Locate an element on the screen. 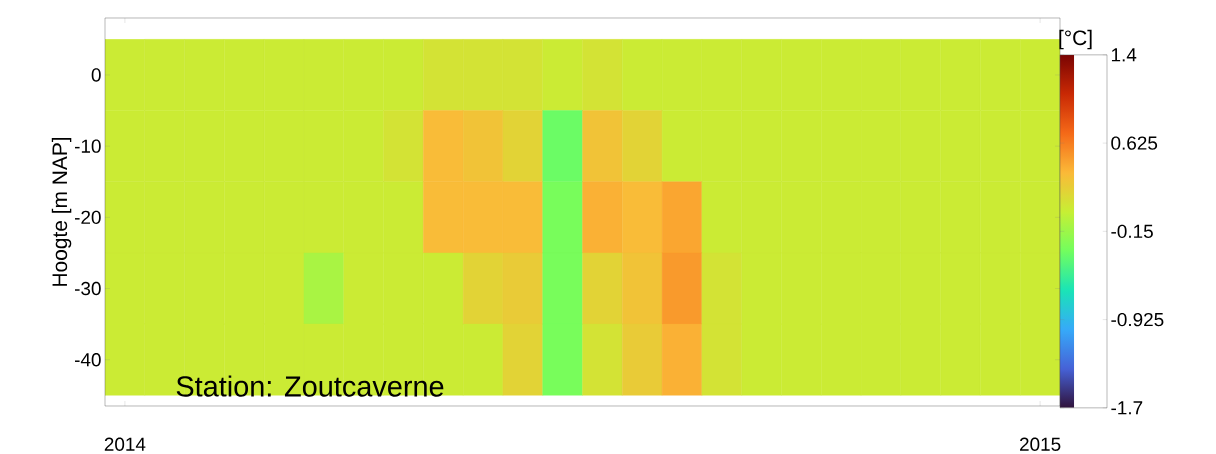 Image resolution: width=1216 pixels, height=454 pixels. color-bar-label: 0.625 is located at coordinates (1134, 143).